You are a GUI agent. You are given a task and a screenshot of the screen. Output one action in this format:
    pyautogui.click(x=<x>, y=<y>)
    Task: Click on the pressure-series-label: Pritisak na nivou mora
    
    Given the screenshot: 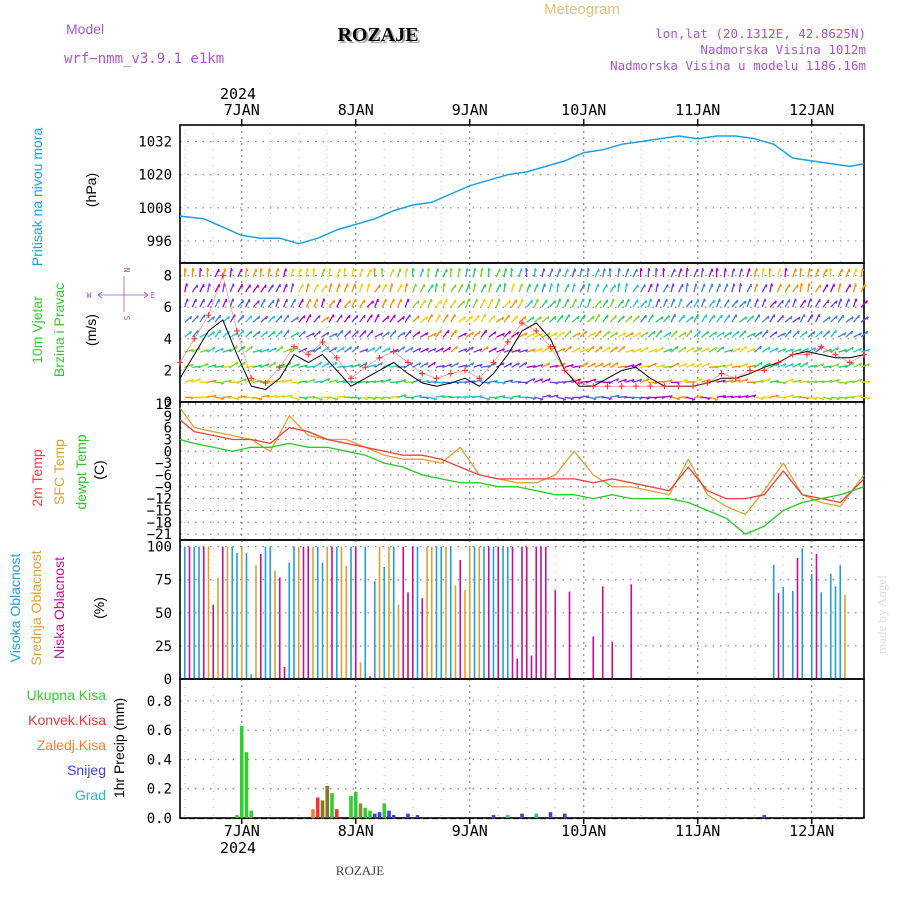 What is the action you would take?
    pyautogui.click(x=37, y=197)
    